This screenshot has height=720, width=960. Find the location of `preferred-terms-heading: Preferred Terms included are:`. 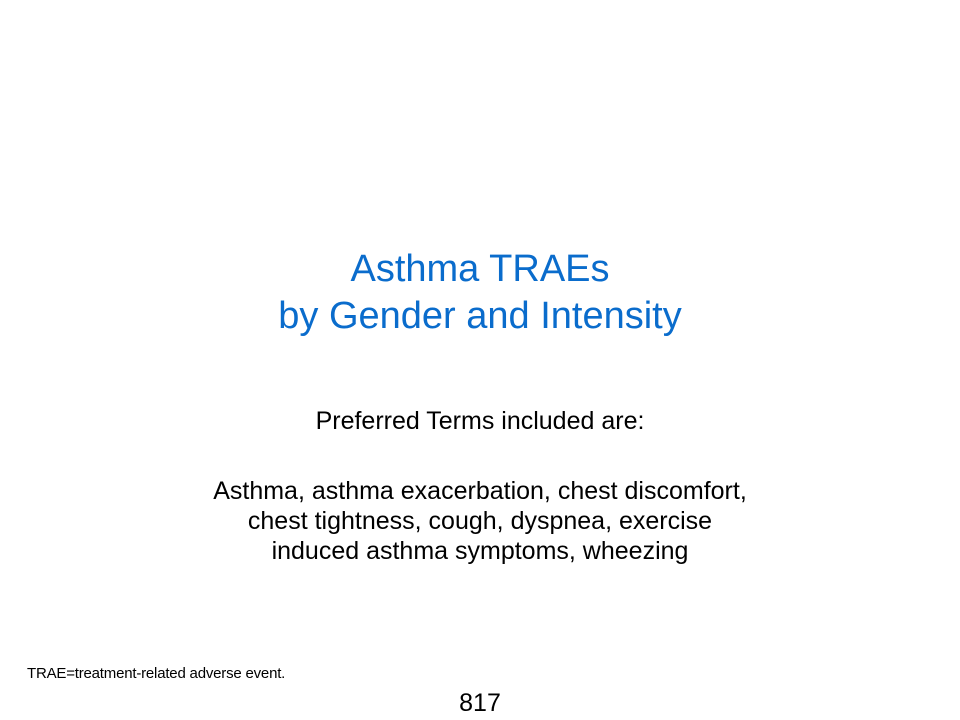

preferred-terms-heading: Preferred Terms included are: is located at coordinates (480, 421).